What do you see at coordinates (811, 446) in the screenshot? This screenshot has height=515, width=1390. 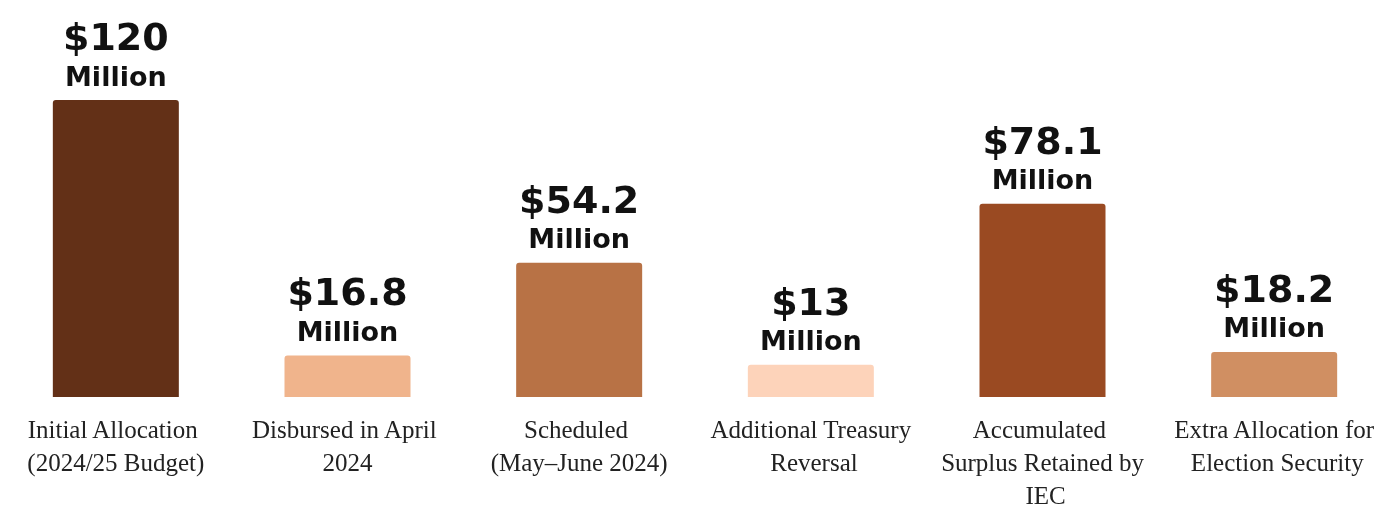 I see `x-tick-label: Additional Treasury Reversal` at bounding box center [811, 446].